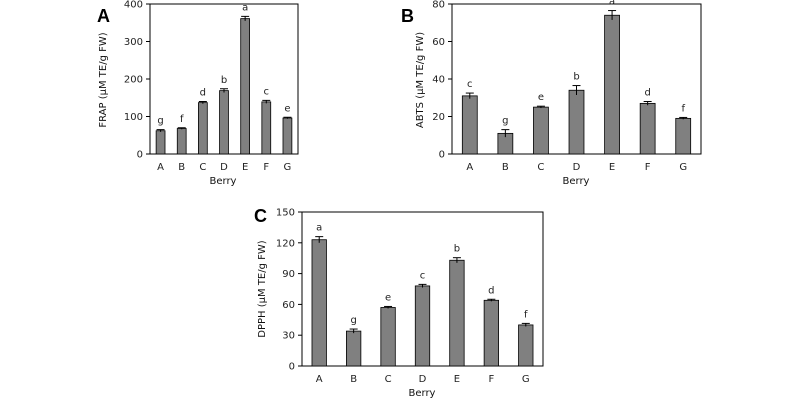 This screenshot has width=800, height=400. I want to click on panel-a-x-tick-label: E, so click(245, 167).